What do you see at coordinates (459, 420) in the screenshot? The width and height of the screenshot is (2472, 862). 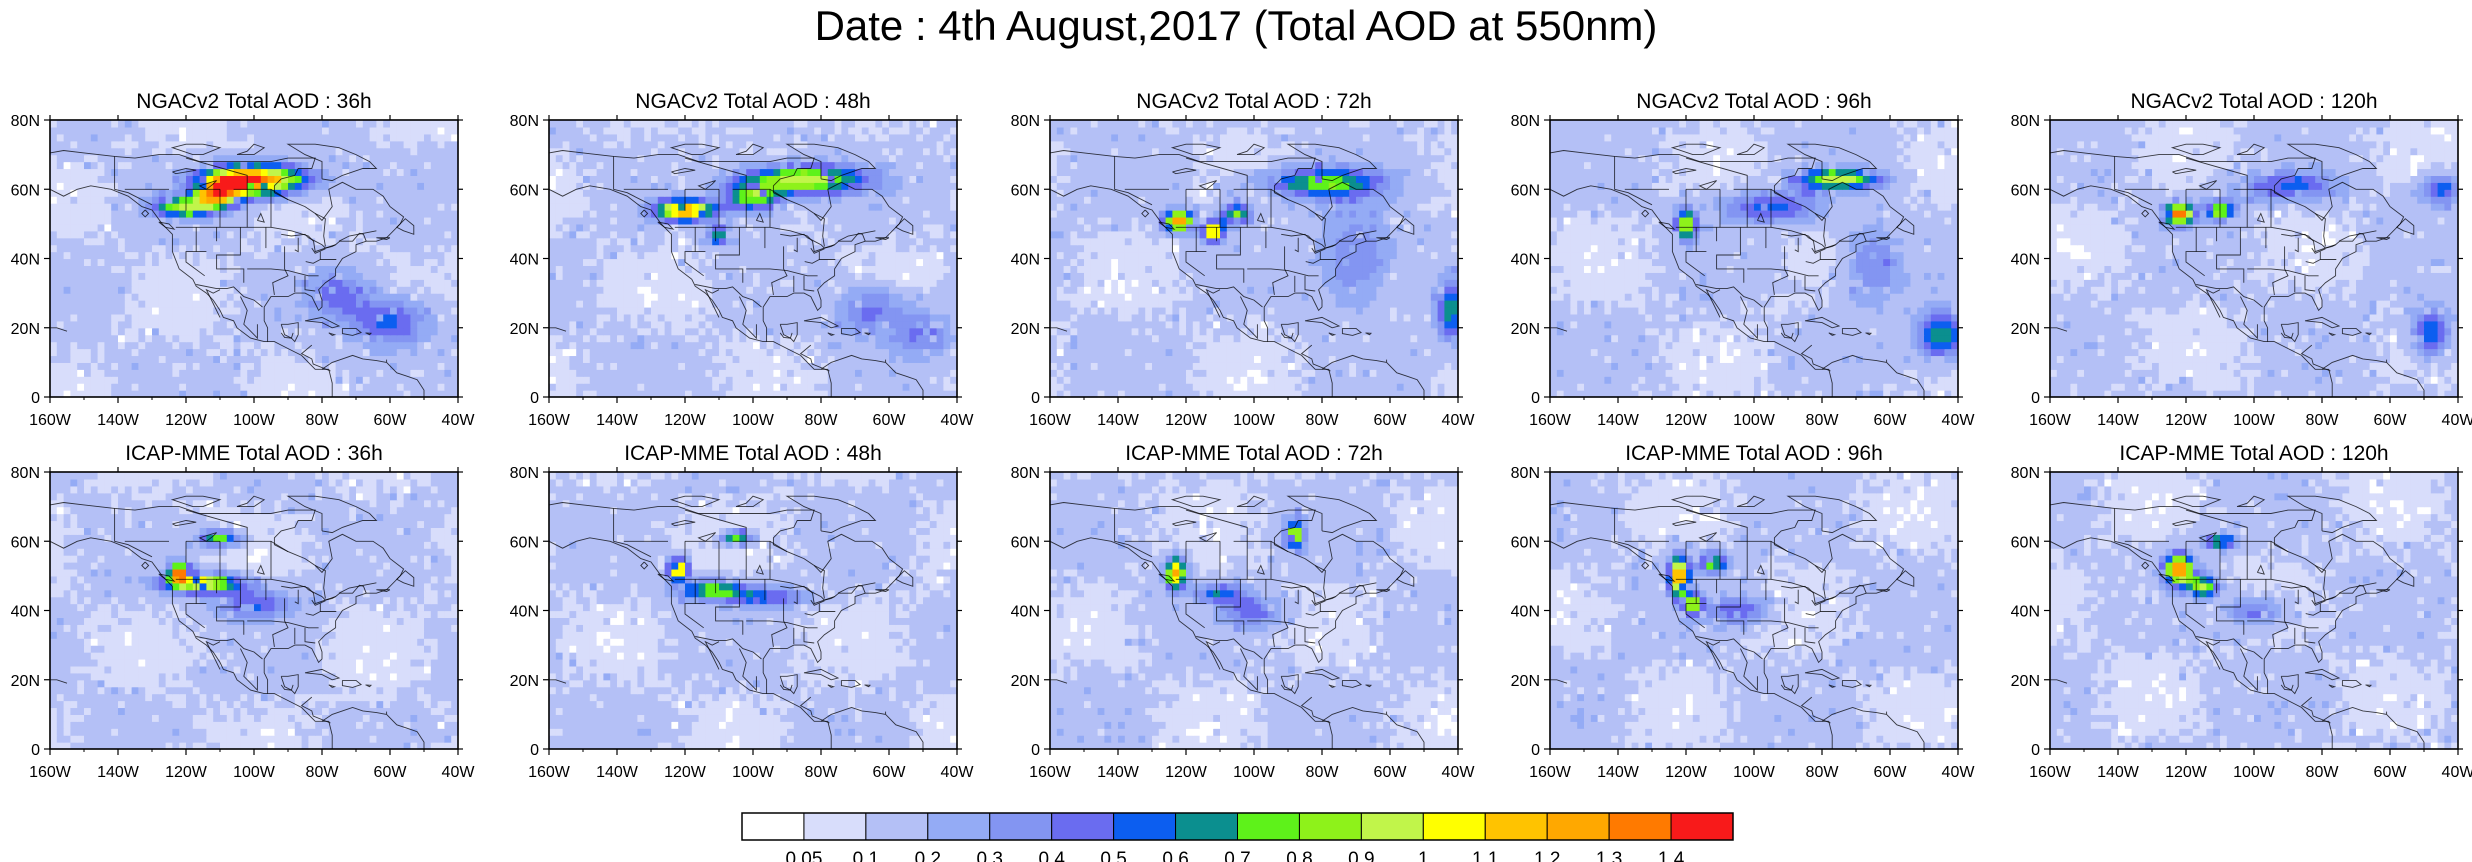 I see `x-tick-label: 40W` at bounding box center [459, 420].